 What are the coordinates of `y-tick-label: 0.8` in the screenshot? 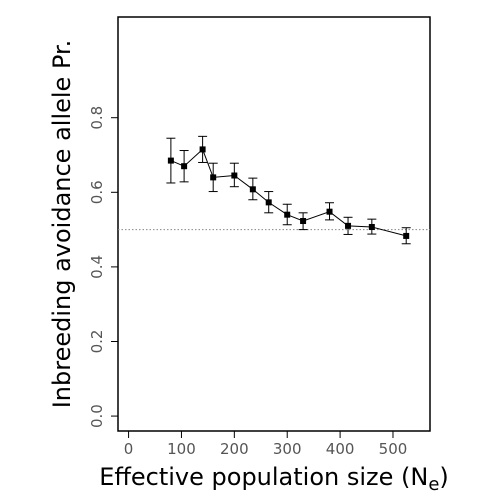 It's located at (97, 118).